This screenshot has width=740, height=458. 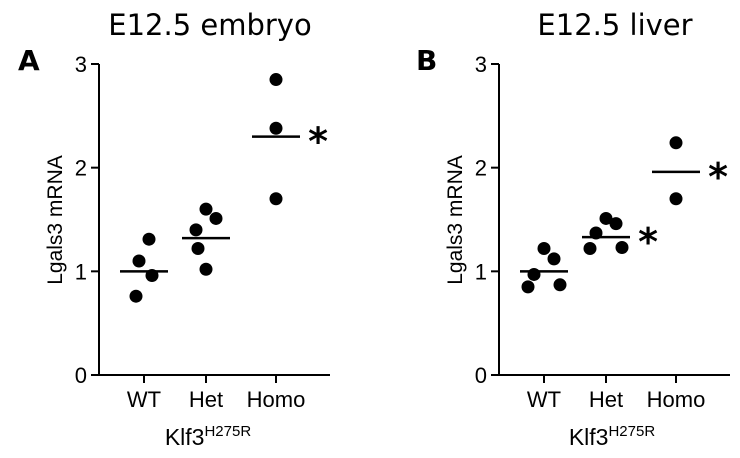 I want to click on panel-letter: A, so click(x=29, y=60).